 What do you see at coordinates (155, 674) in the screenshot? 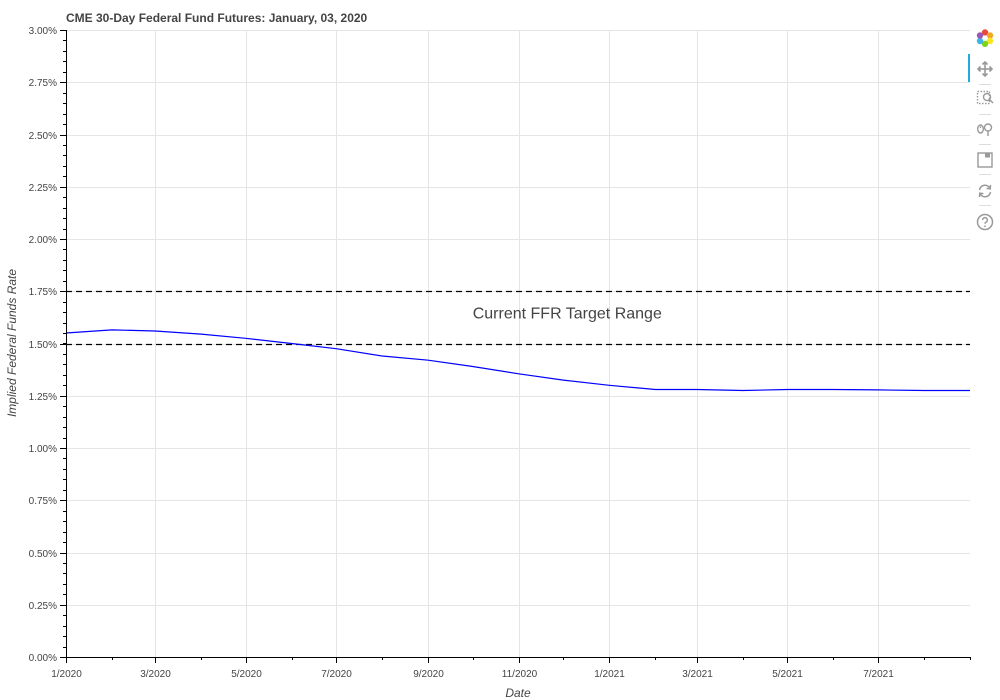
I see `x-tick-label: 3/2020` at bounding box center [155, 674].